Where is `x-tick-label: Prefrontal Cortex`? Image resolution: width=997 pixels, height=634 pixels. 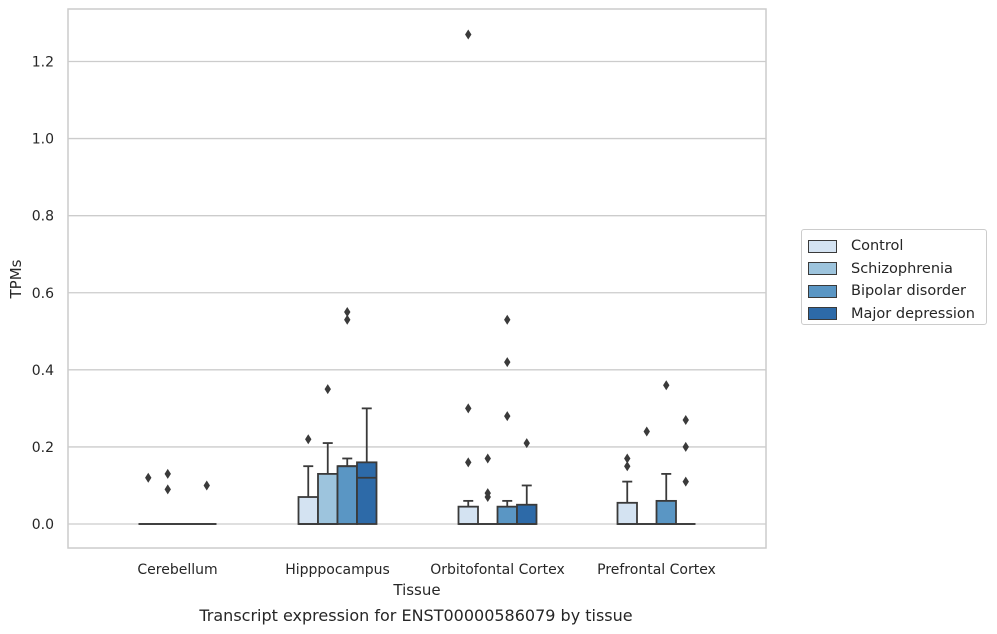
x-tick-label: Prefrontal Cortex is located at coordinates (656, 570).